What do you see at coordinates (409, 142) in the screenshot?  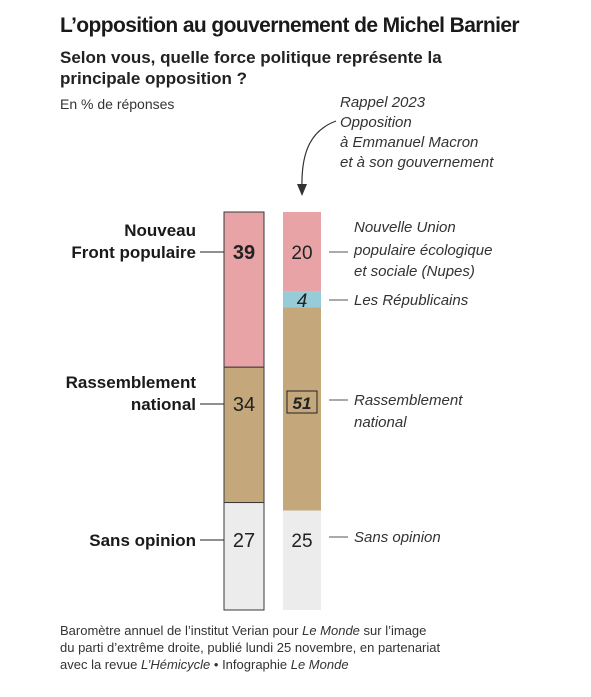 I see `recall-line: à Emmanuel Macron` at bounding box center [409, 142].